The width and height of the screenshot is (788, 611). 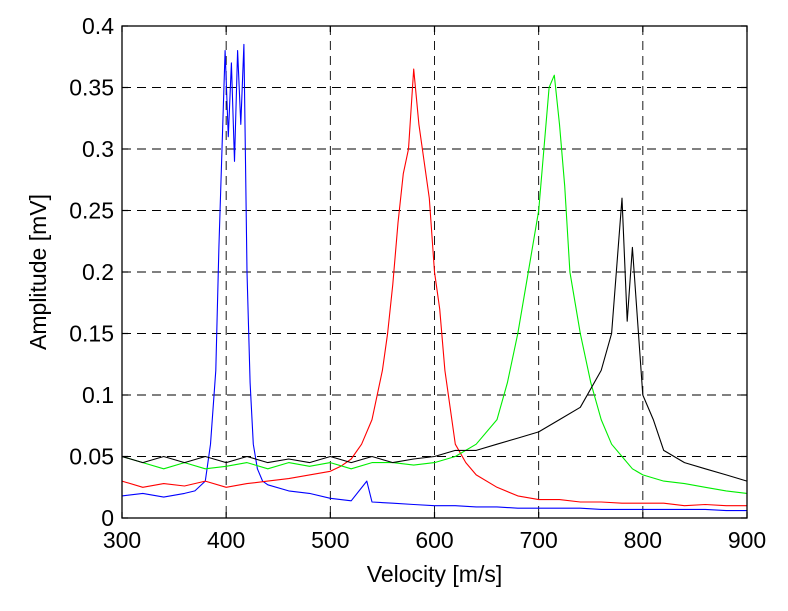 I want to click on x-tick-label: 900, so click(x=747, y=540).